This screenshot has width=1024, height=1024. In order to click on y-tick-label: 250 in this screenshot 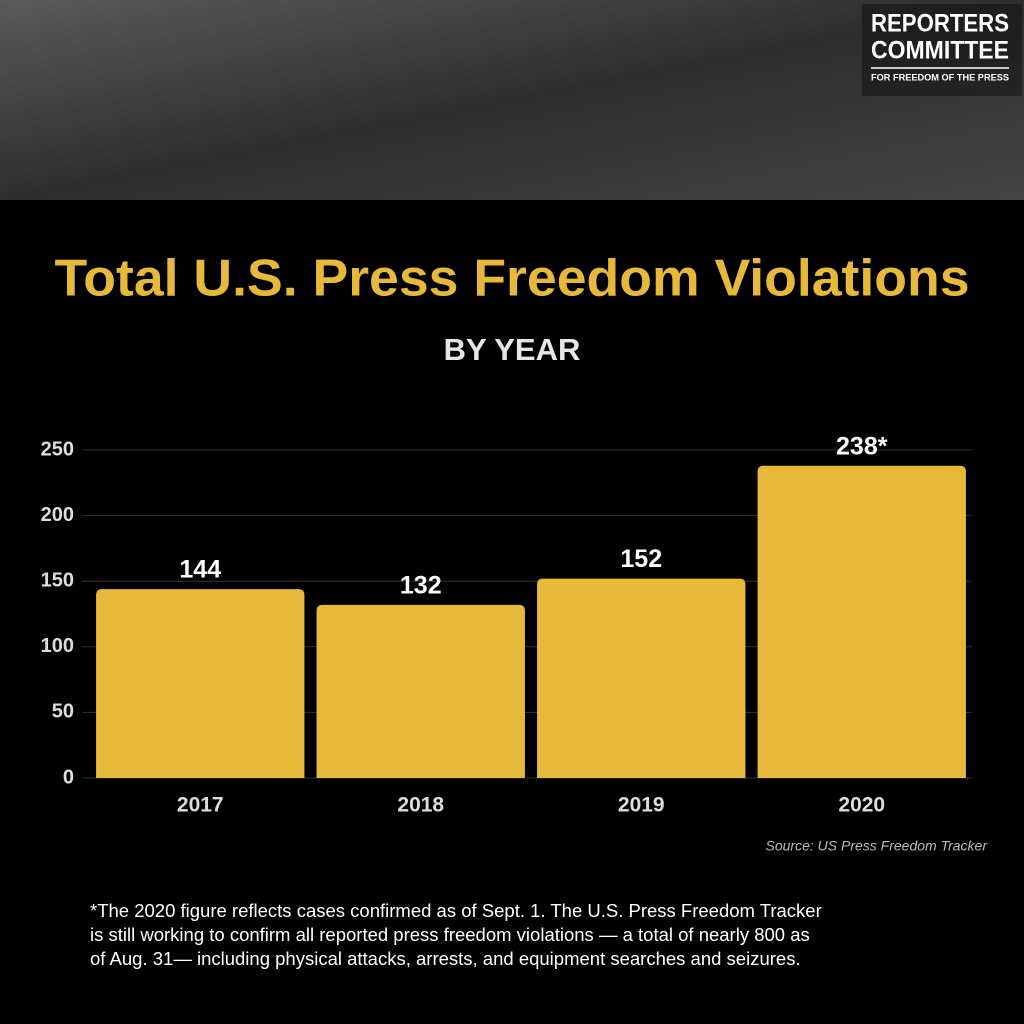, I will do `click(57, 449)`.